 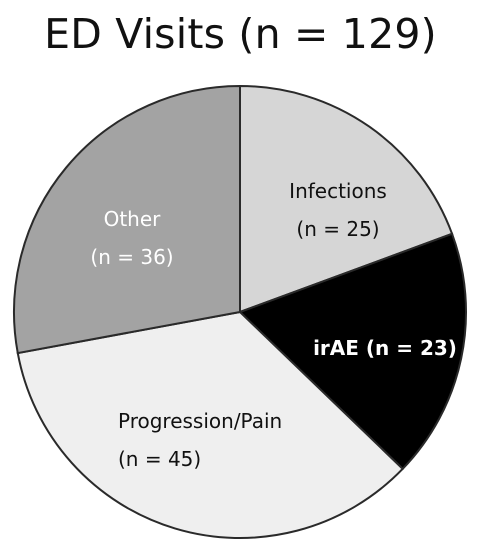 I want to click on slice-count-infections: (n = 25), so click(x=337, y=229).